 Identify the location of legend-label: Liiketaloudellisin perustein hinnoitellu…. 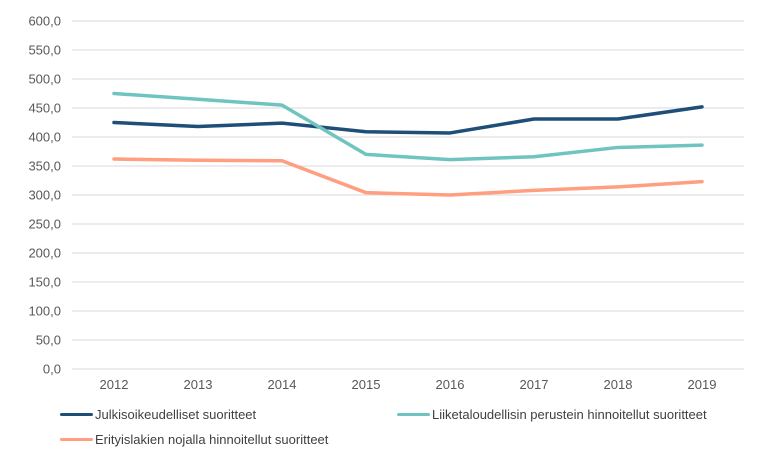
(569, 414).